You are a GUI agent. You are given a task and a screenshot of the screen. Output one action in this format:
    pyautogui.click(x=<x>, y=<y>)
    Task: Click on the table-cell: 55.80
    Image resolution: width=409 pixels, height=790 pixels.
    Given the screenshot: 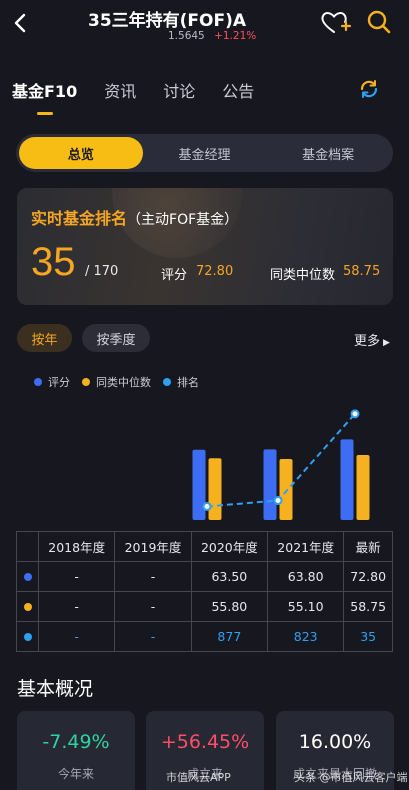 What is the action you would take?
    pyautogui.click(x=229, y=606)
    